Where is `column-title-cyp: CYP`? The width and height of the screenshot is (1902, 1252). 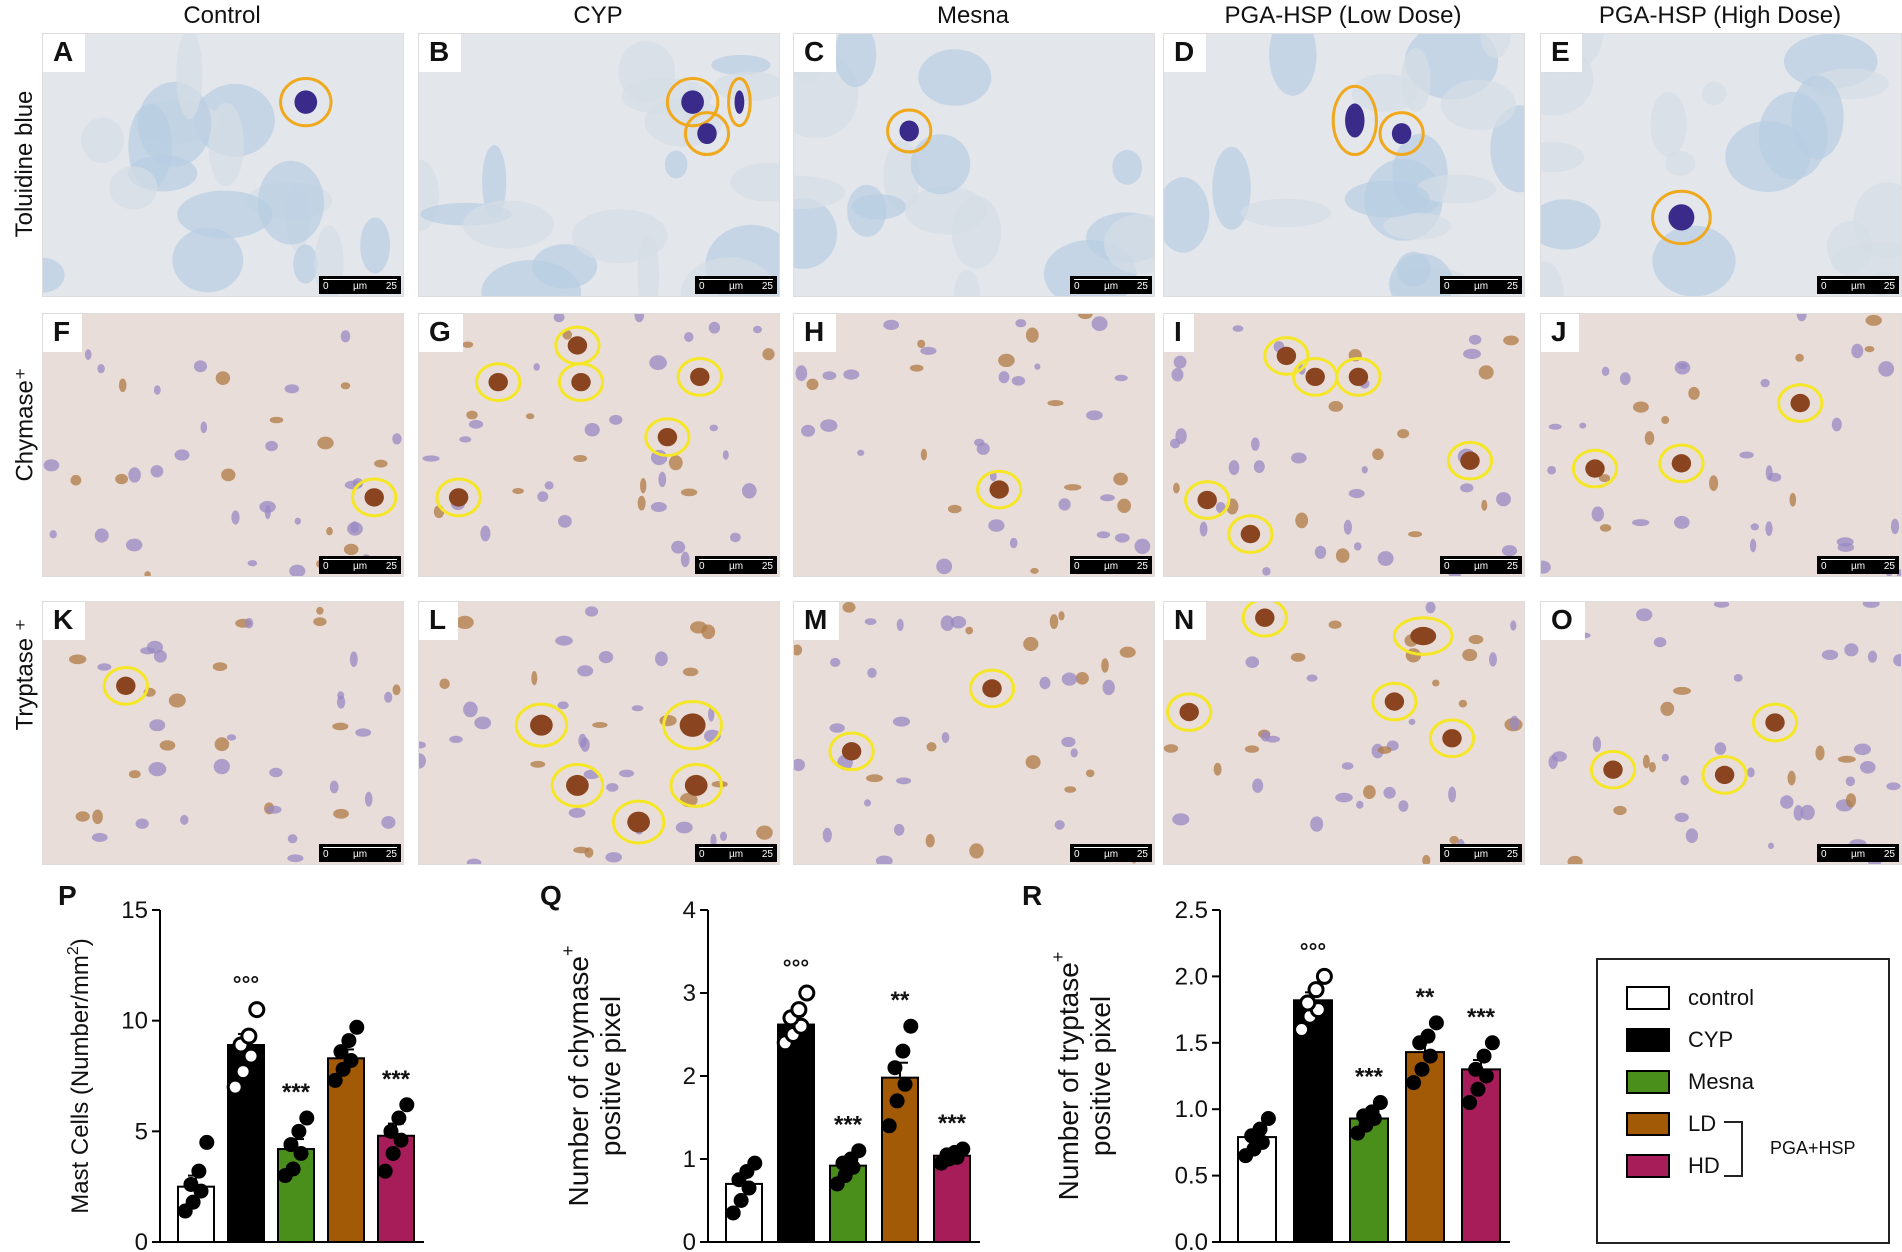 column-title-cyp: CYP is located at coordinates (598, 15).